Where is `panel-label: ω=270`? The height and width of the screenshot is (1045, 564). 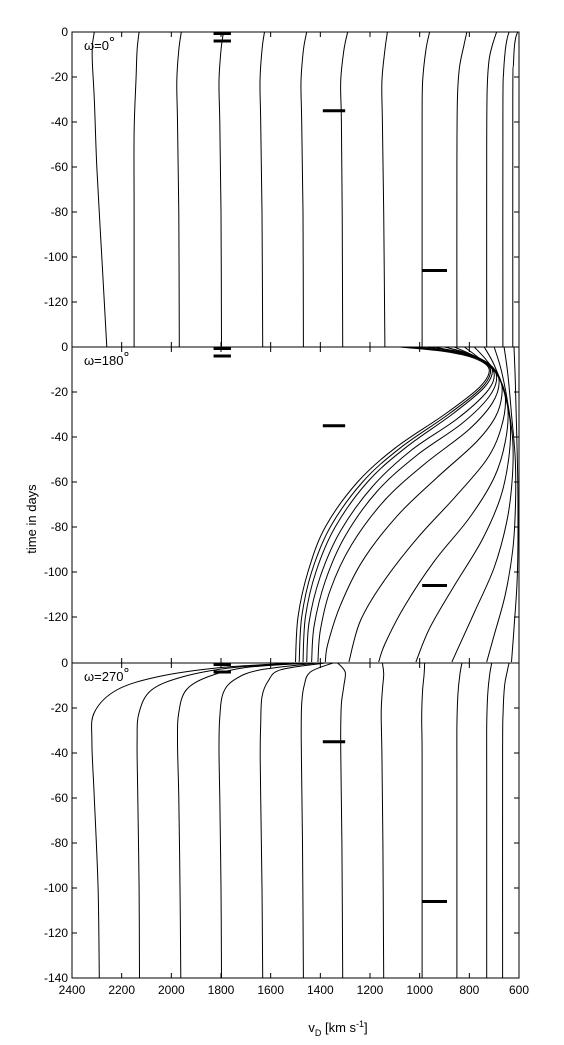 panel-label: ω=270 is located at coordinates (103, 676).